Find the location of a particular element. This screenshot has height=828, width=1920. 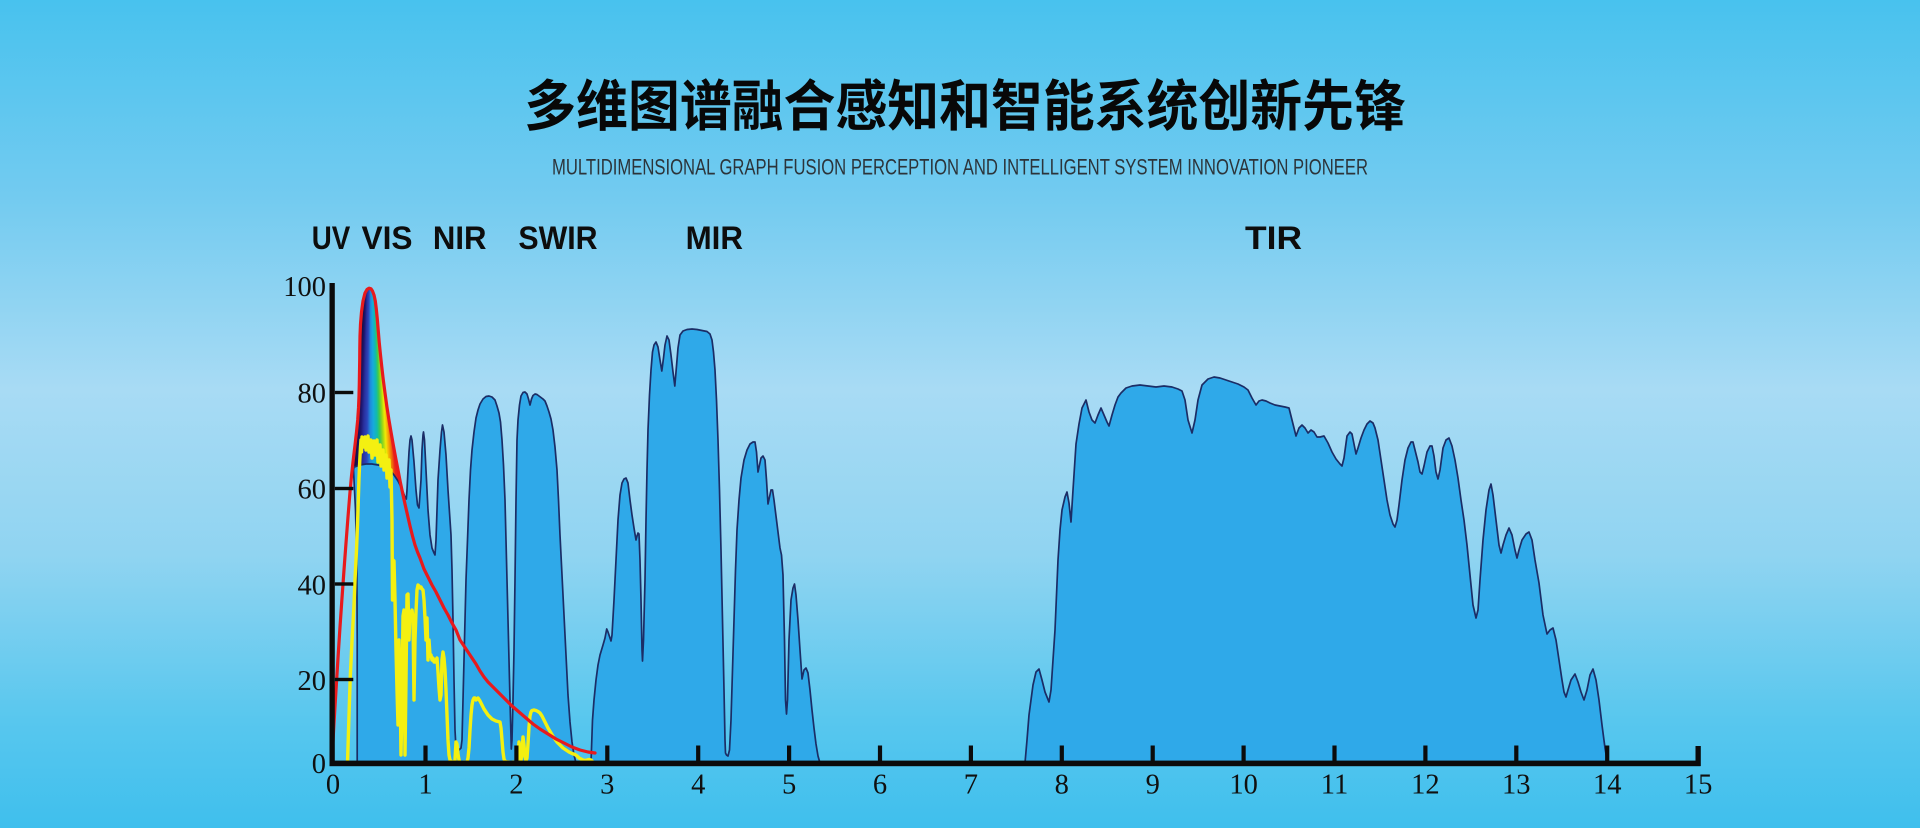

svg-text: 14 is located at coordinates (1607, 785).